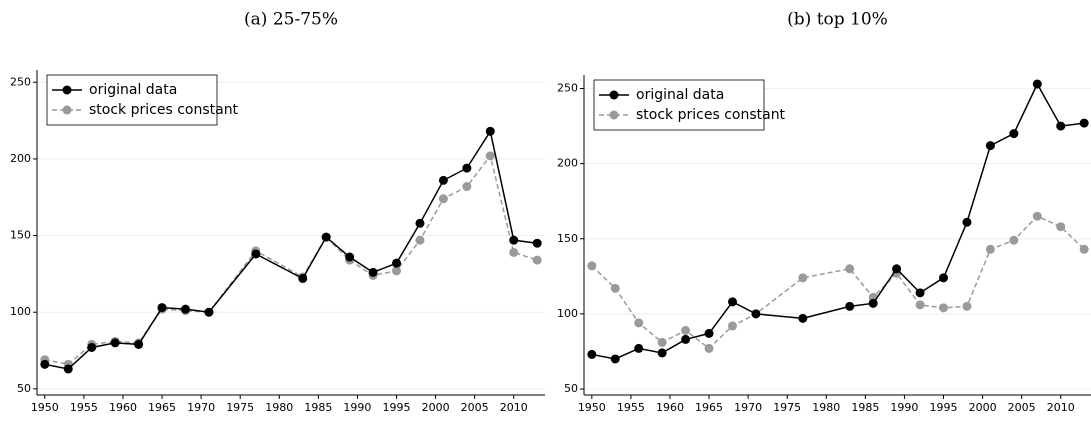  Describe the element at coordinates (838, 282) in the screenshot. I see `series-line` at that location.